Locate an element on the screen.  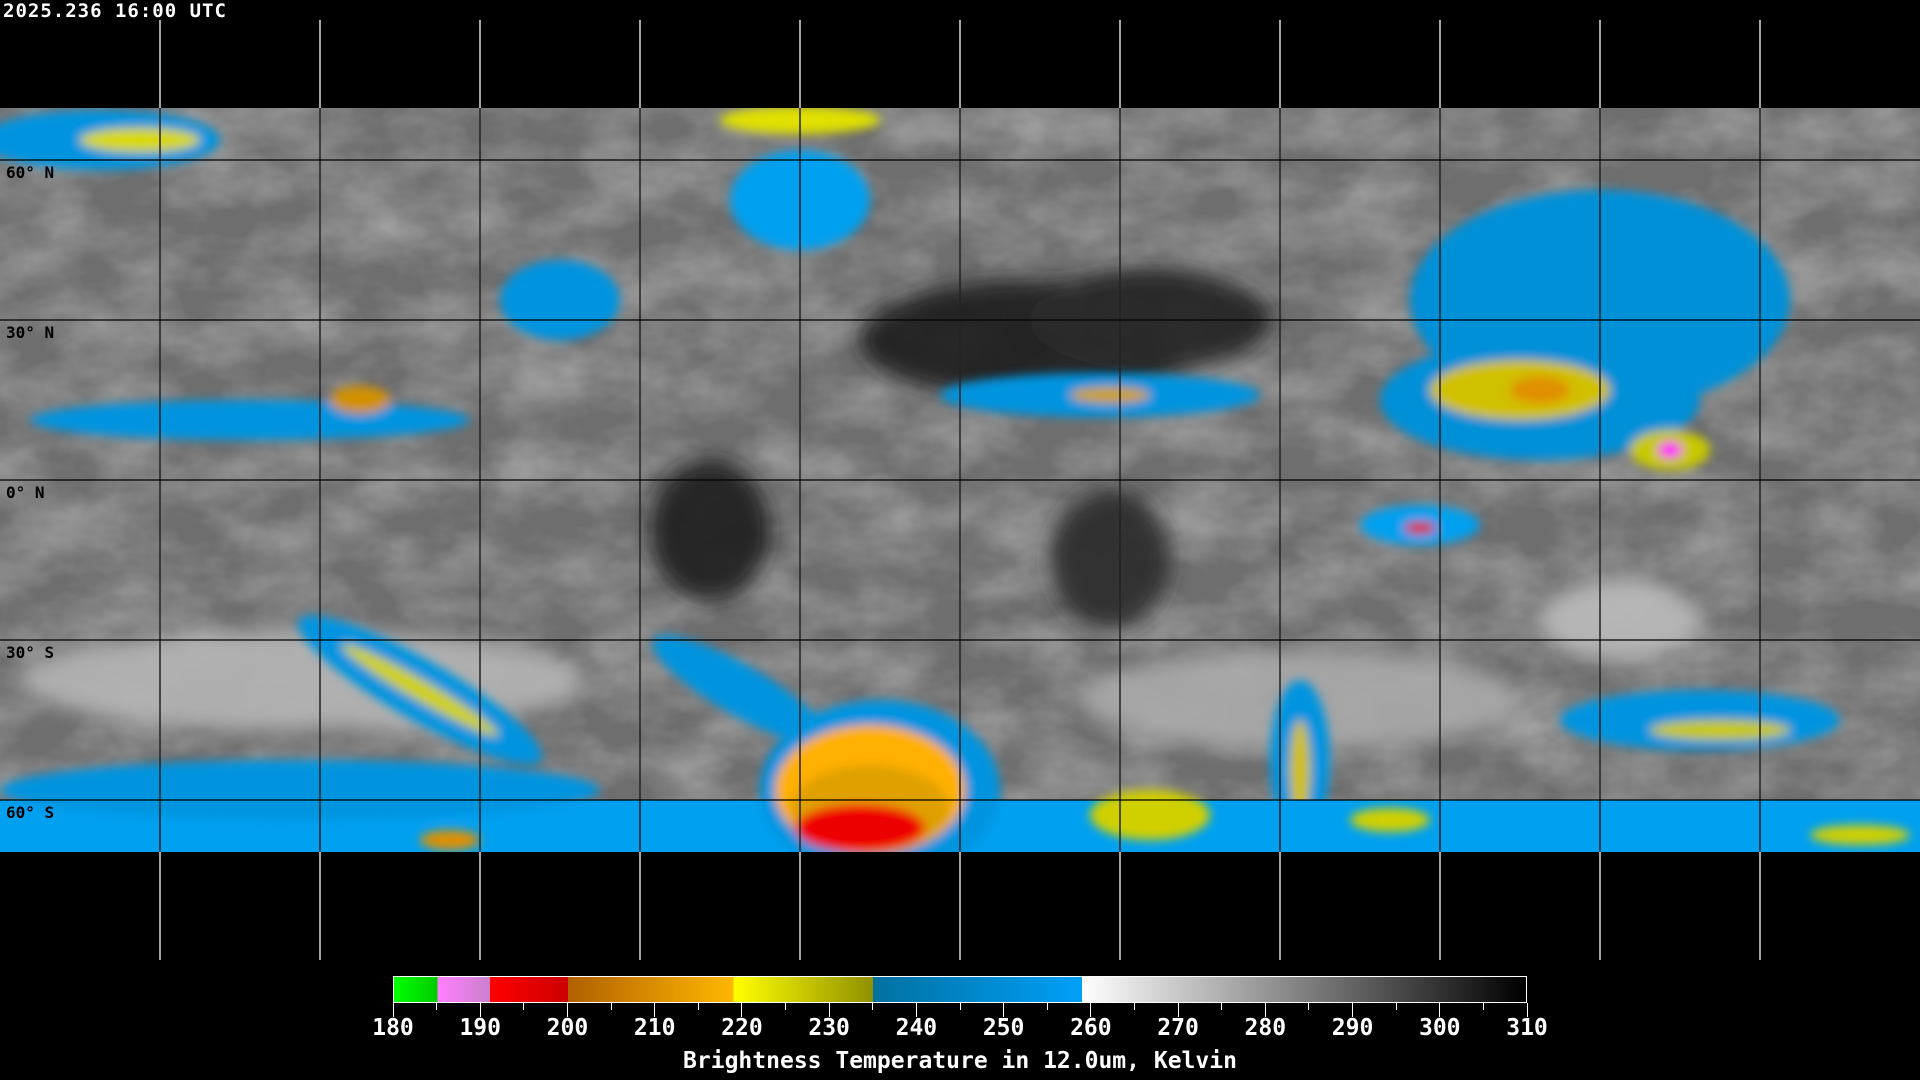
lat-label: 30° S is located at coordinates (30, 652).